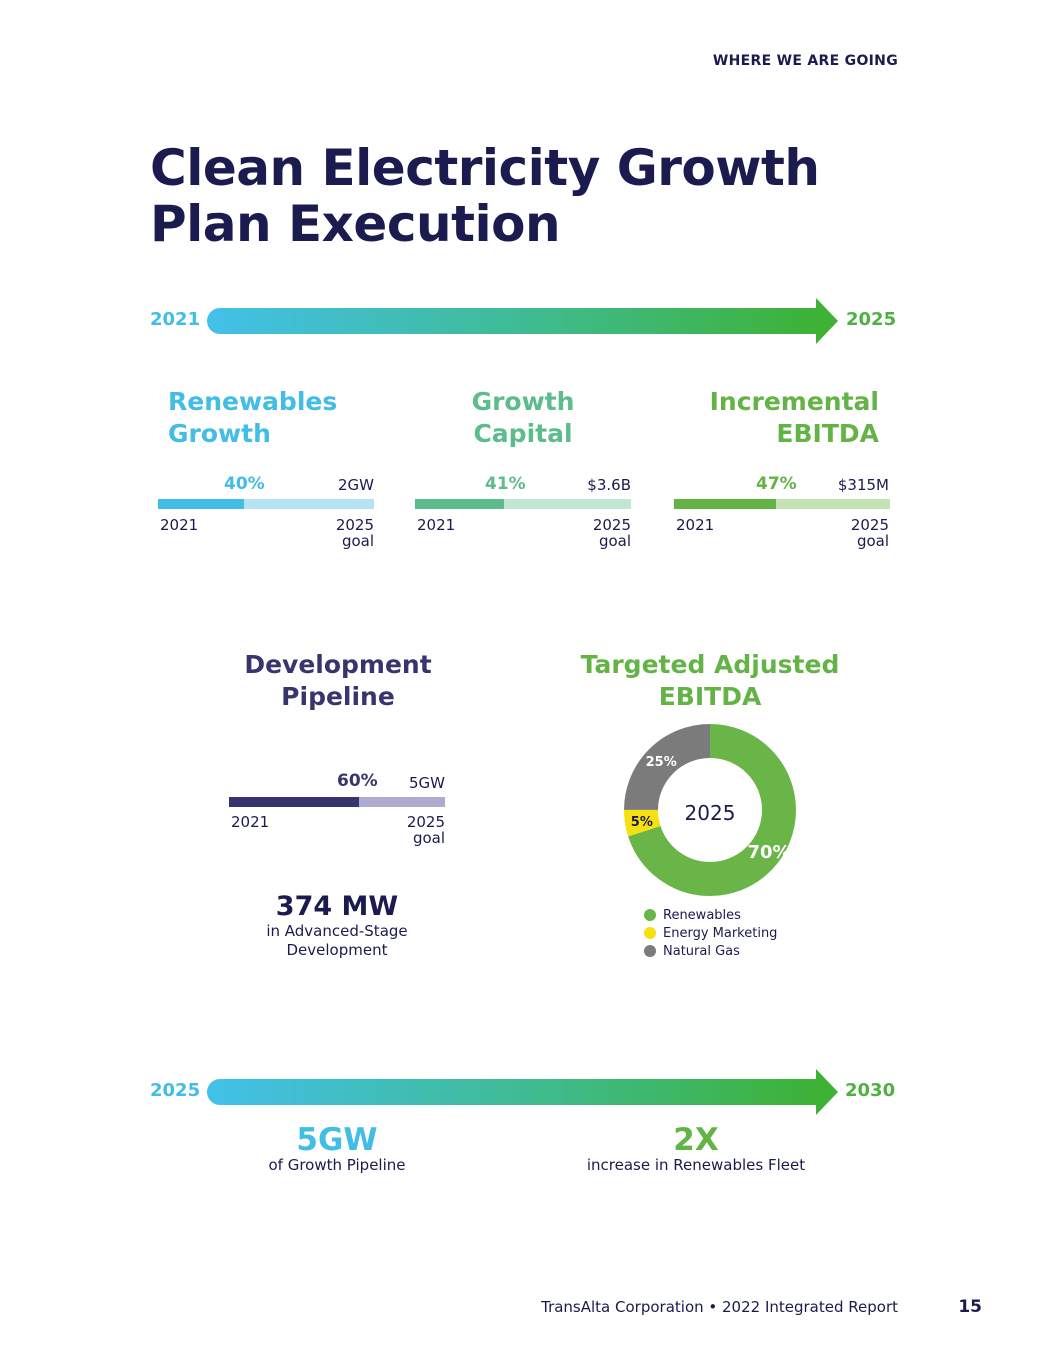 The image size is (1048, 1365). I want to click on metric-capital-bar, so click(523, 504).